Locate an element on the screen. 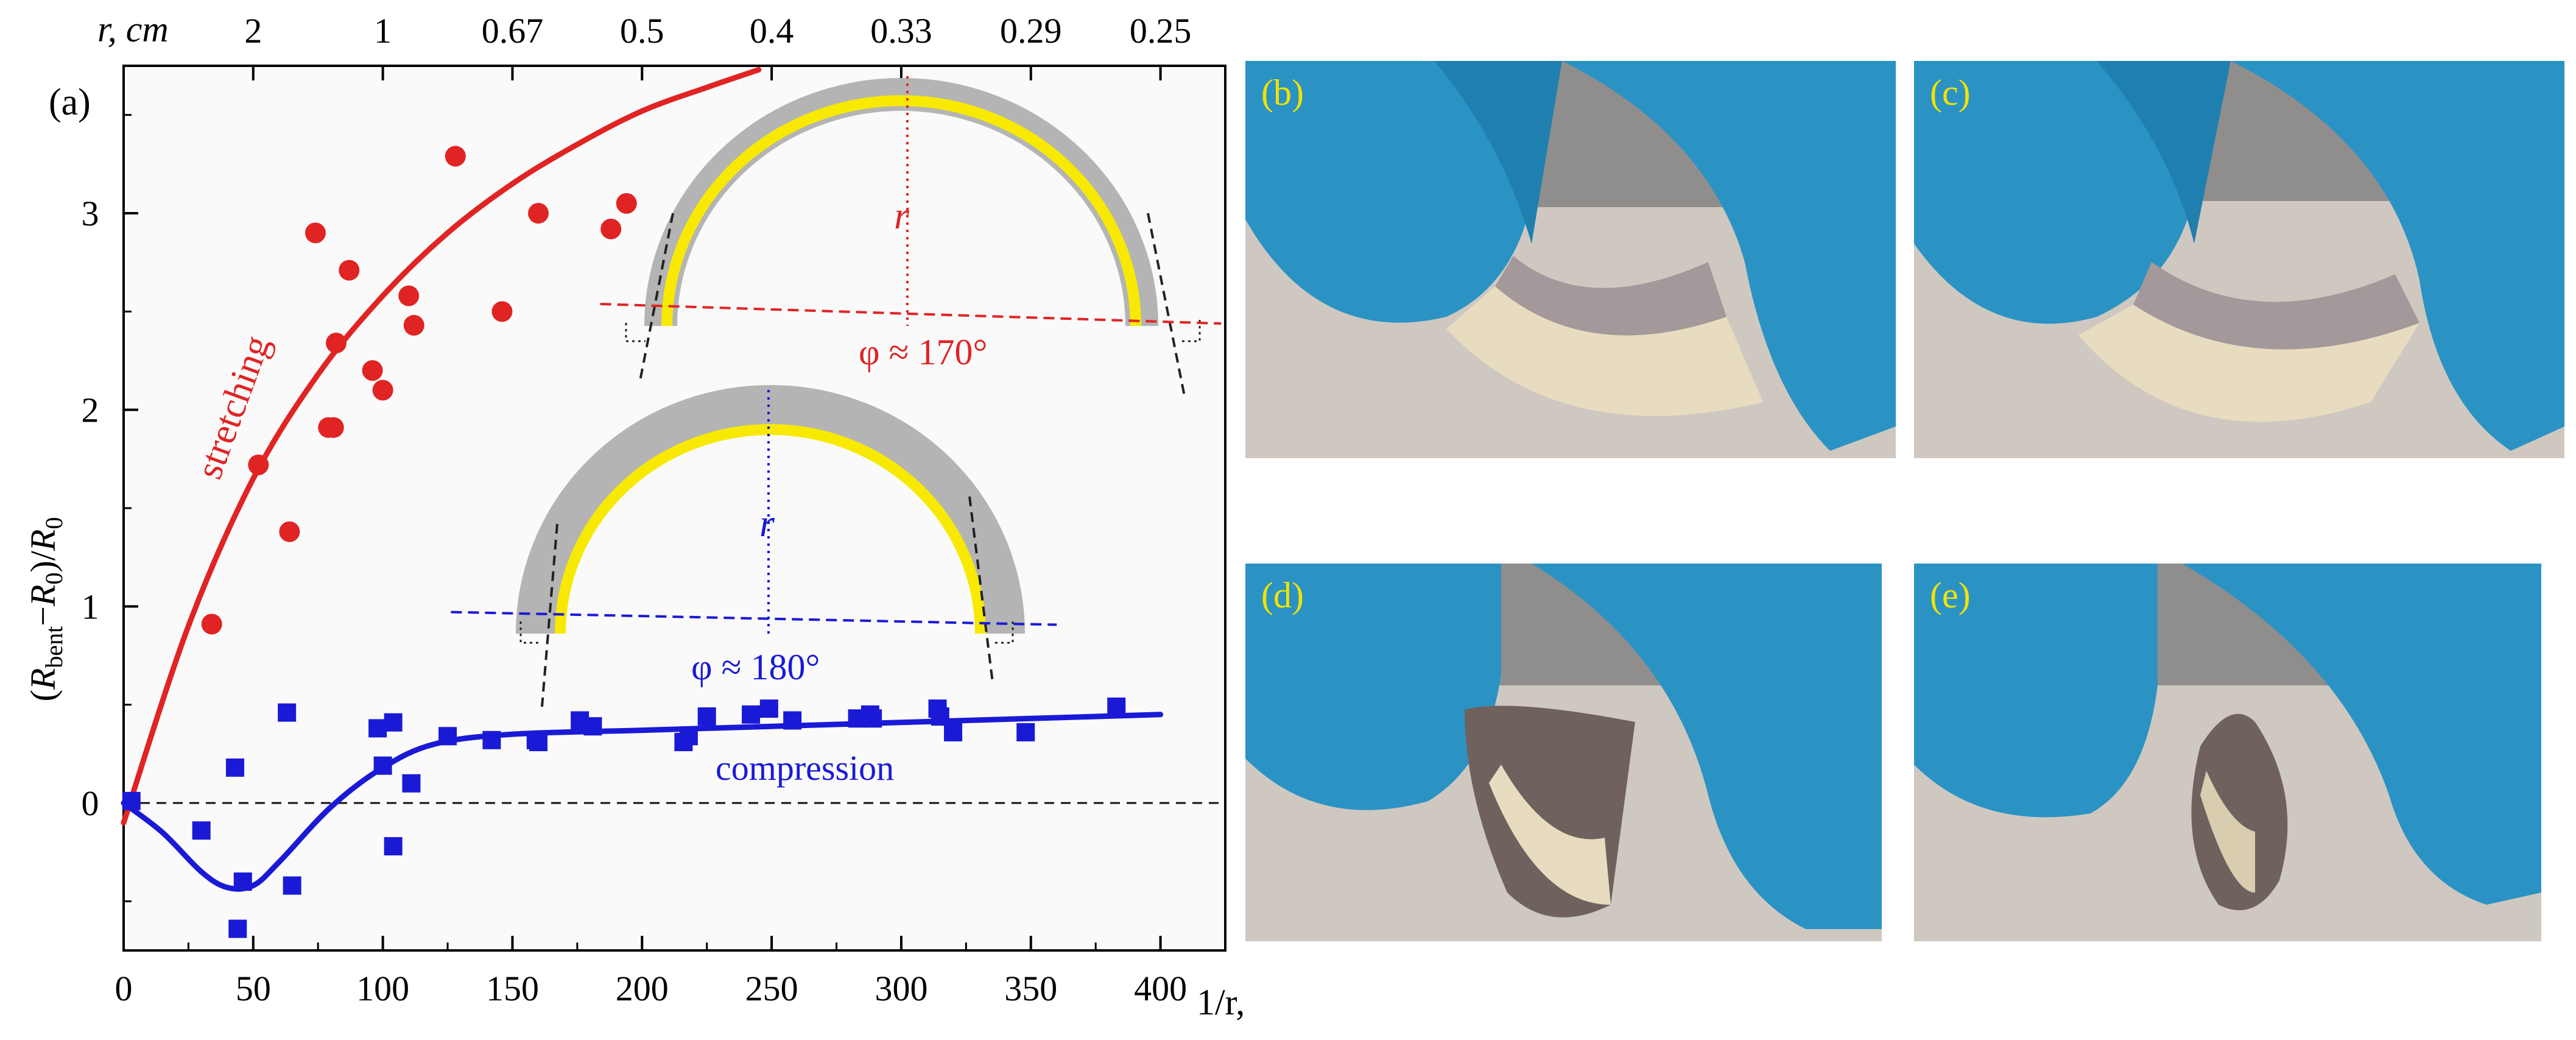 Image resolution: width=2576 pixels, height=1040 pixels. y-label-part: bent is located at coordinates (54, 647).